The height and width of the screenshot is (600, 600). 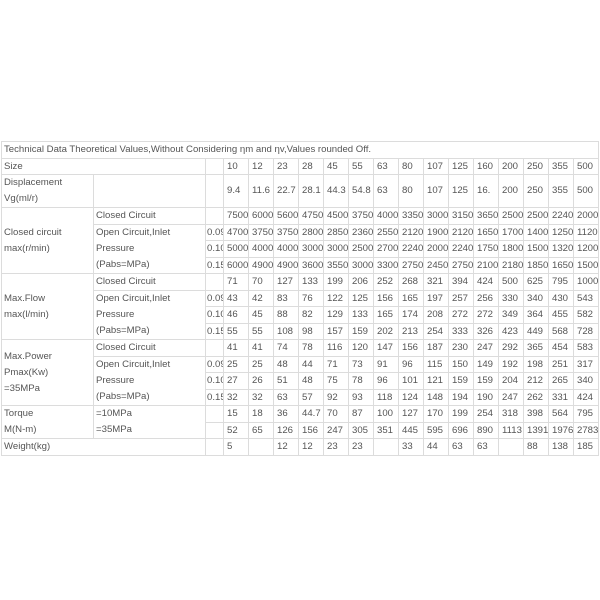 I want to click on value-cell: 101, so click(x=411, y=381).